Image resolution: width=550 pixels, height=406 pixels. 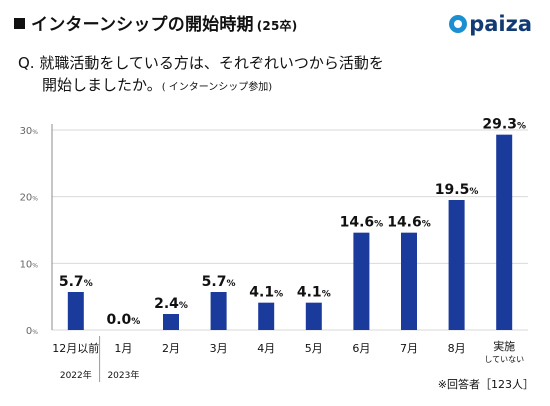 What do you see at coordinates (457, 348) in the screenshot?
I see `x-tick-label: 8月` at bounding box center [457, 348].